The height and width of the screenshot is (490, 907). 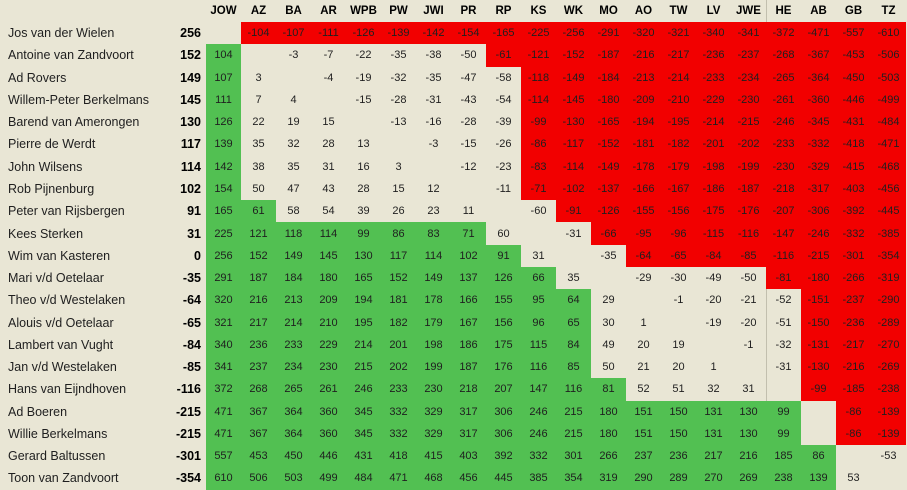 What do you see at coordinates (67, 389) in the screenshot?
I see `player-name: Hans van Eijndhoven` at bounding box center [67, 389].